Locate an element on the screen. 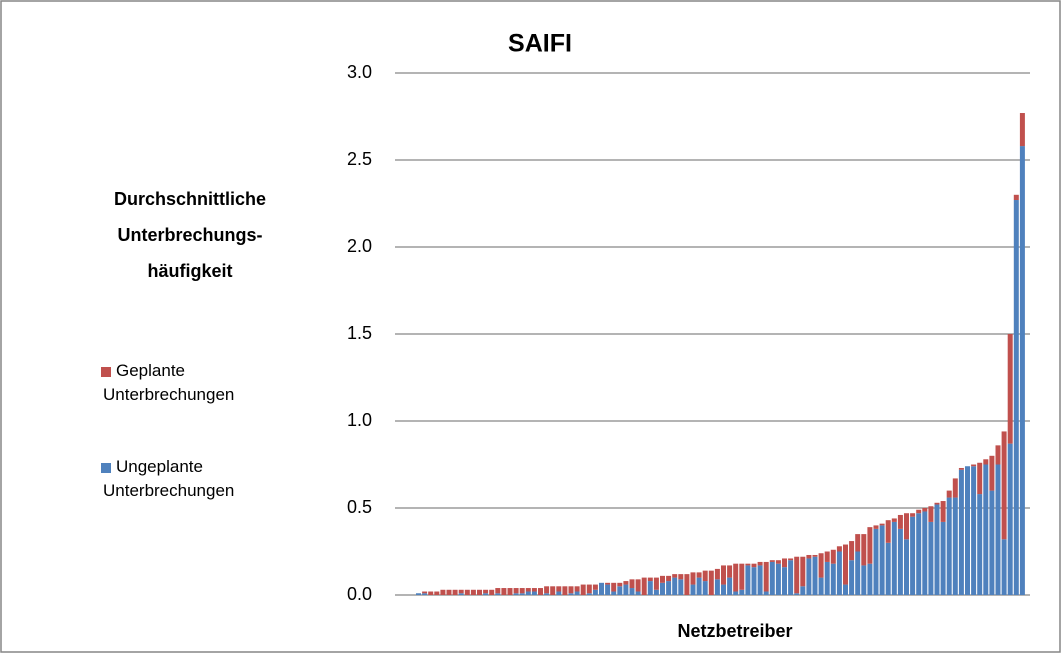 The width and height of the screenshot is (1062, 654). legend-swatch is located at coordinates (106, 468).